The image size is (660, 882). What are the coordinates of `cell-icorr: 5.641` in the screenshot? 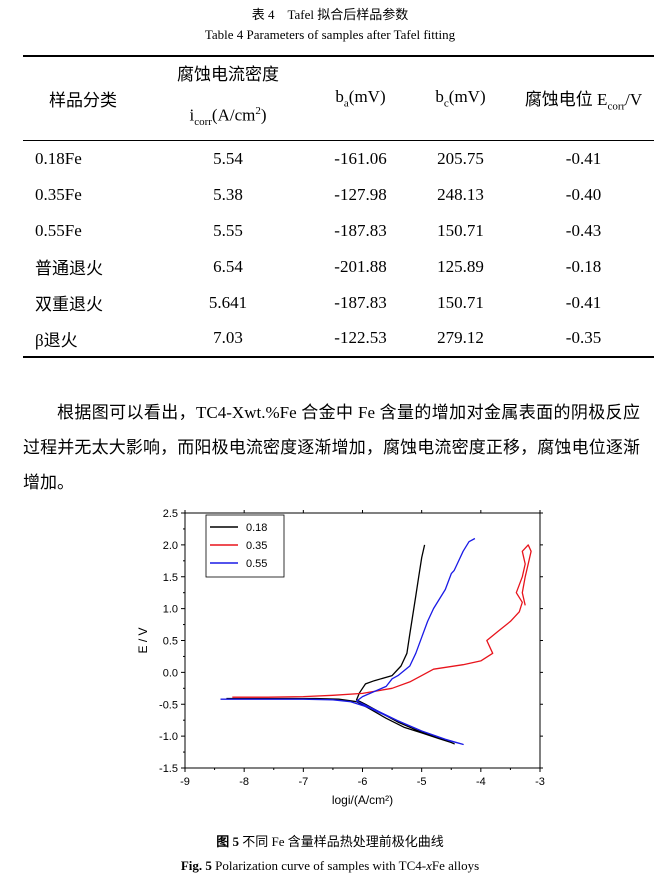 It's located at (228, 302).